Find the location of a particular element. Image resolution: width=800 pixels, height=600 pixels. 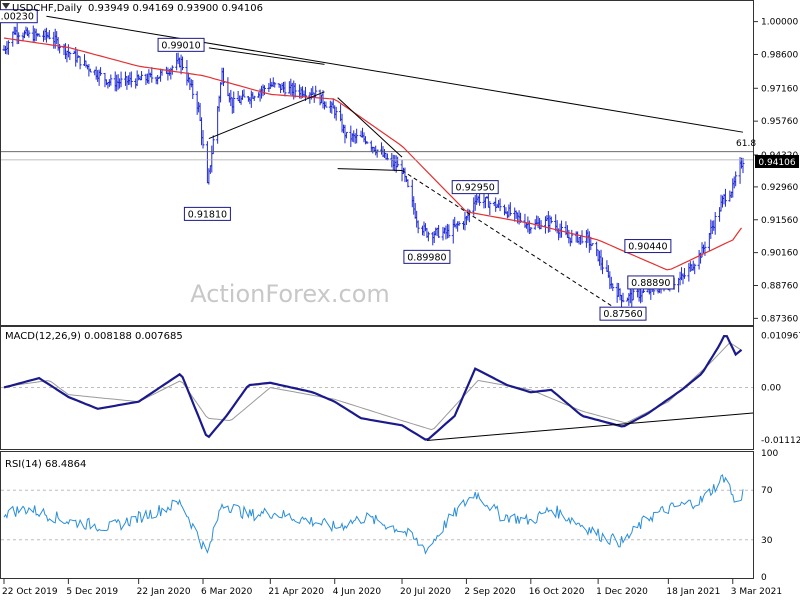

x-tick-label: 20 Jul 2020 is located at coordinates (425, 592).